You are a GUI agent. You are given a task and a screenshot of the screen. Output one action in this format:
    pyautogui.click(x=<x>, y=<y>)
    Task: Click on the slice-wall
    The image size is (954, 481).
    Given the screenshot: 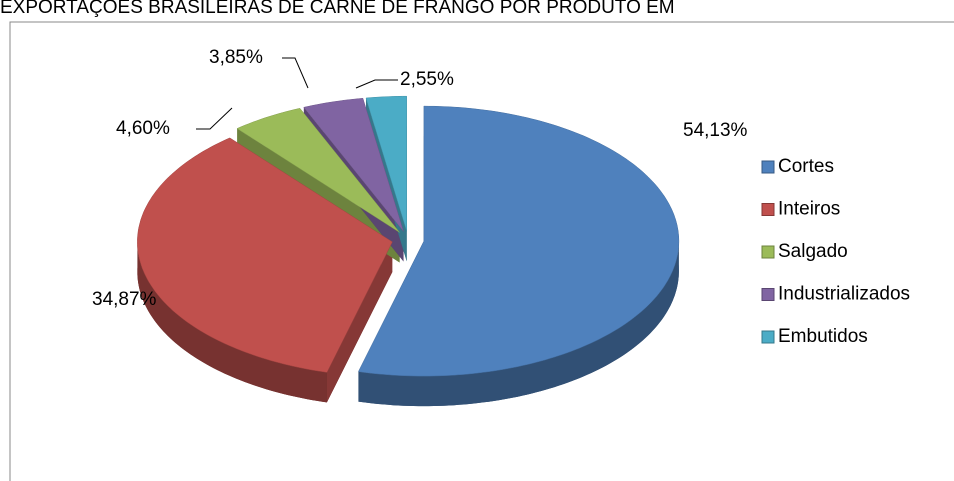 What is the action you would take?
    pyautogui.click(x=359, y=322)
    